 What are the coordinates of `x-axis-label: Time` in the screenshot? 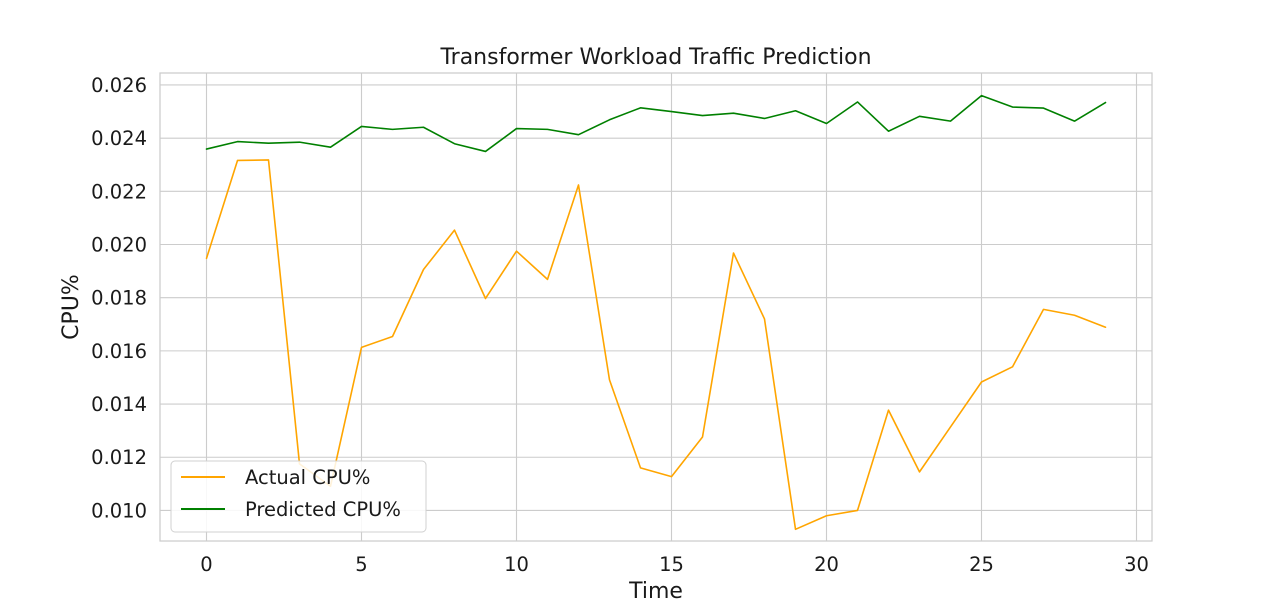 It's located at (655, 591).